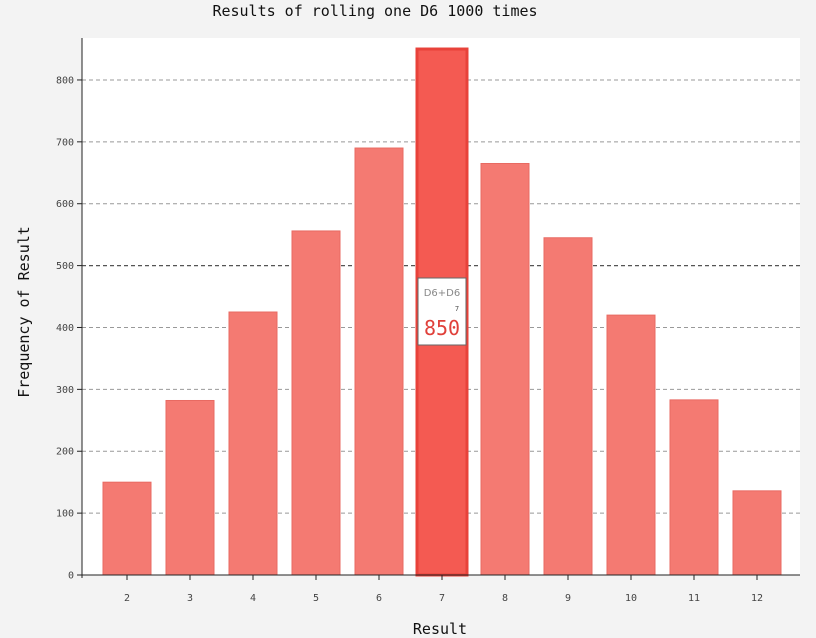  What do you see at coordinates (65, 266) in the screenshot?
I see `y-tick-label-500: 500` at bounding box center [65, 266].